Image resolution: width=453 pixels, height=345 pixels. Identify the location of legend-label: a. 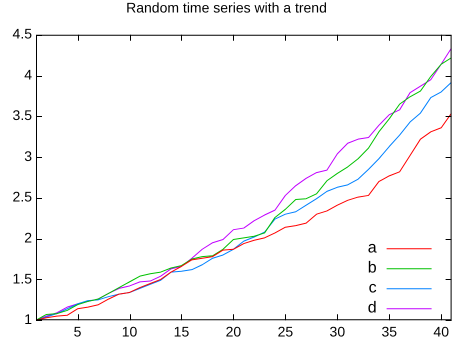
(372, 248).